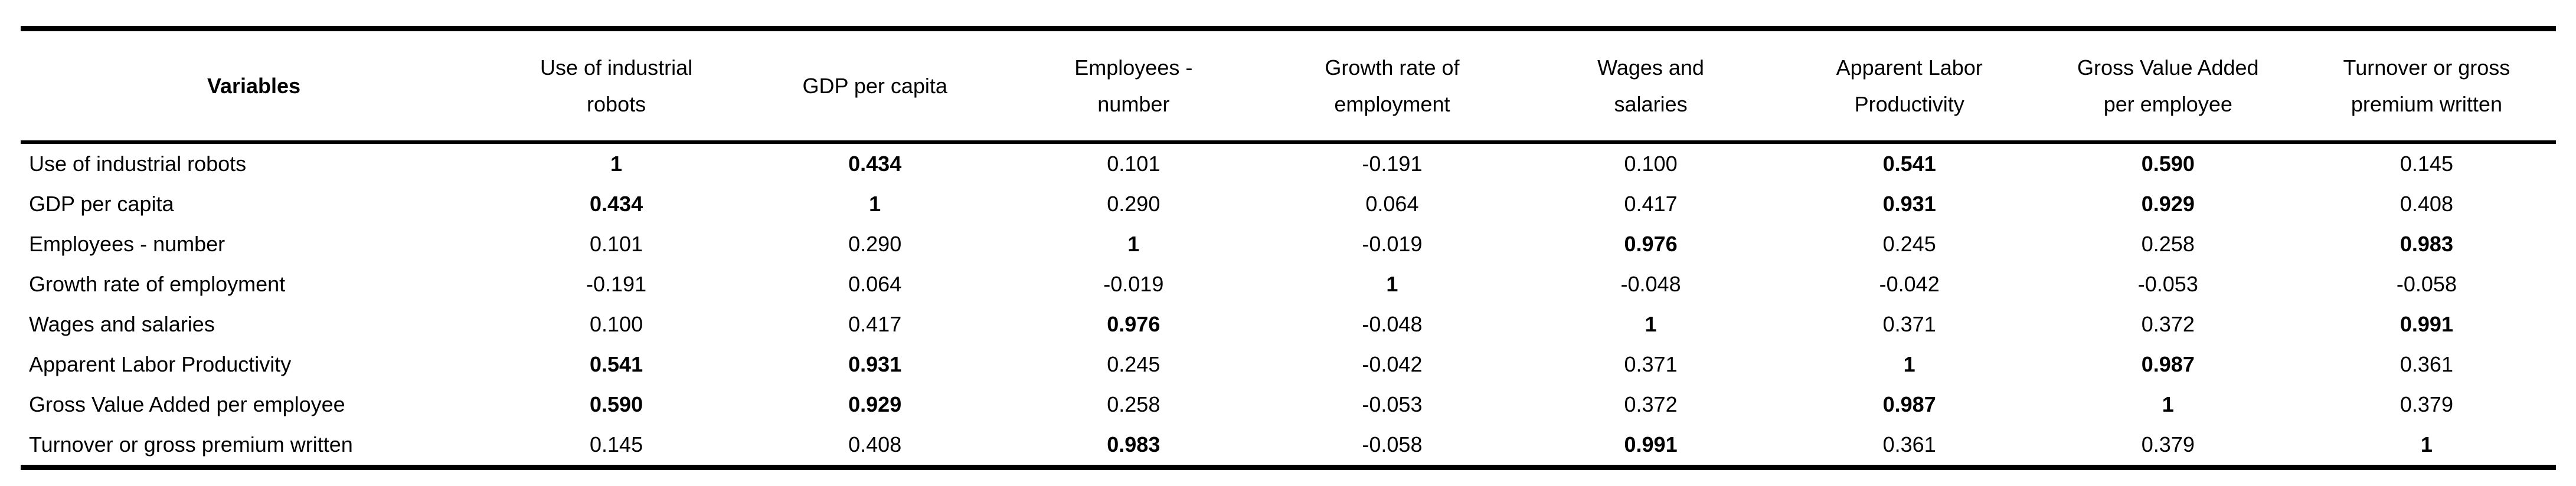  What do you see at coordinates (191, 444) in the screenshot?
I see `row-label: Turnover or gross premium written` at bounding box center [191, 444].